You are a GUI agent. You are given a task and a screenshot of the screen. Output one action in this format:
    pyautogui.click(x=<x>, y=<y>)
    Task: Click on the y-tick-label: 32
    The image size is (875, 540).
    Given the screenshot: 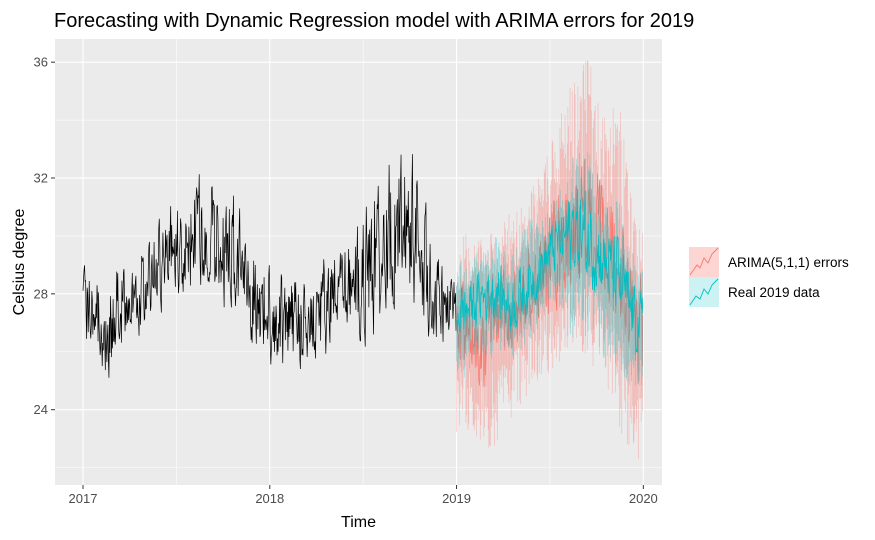 What is the action you would take?
    pyautogui.click(x=41, y=178)
    